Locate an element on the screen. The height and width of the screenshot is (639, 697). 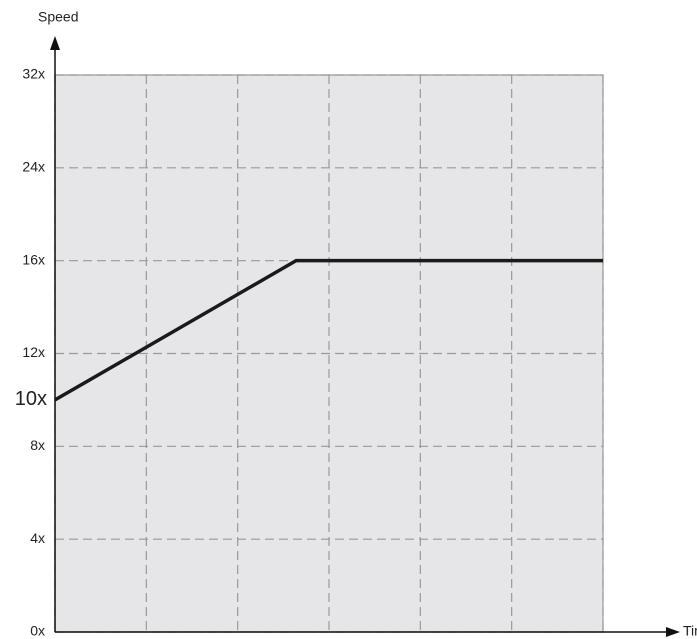
y-tick-label: 8x is located at coordinates (37, 445).